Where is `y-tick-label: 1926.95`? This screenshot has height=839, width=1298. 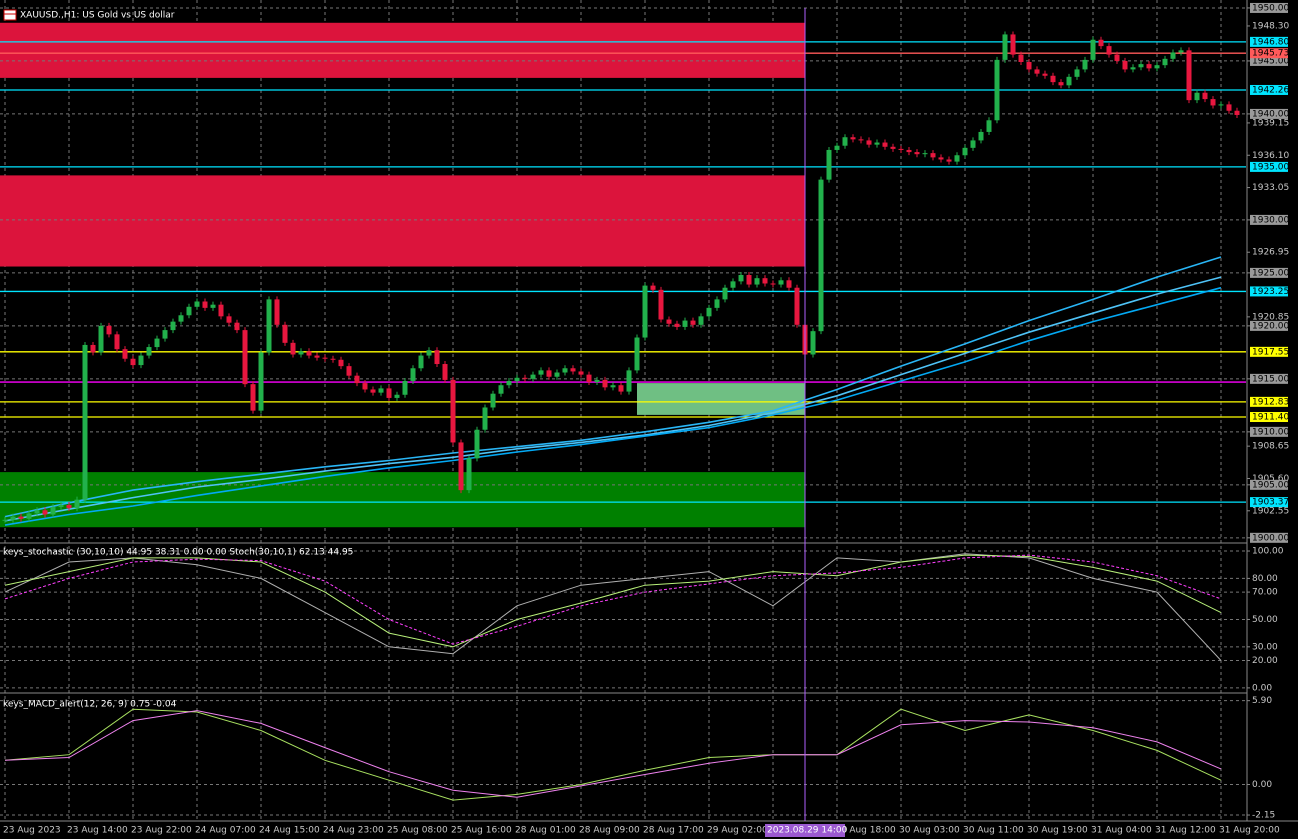
y-tick-label: 1926.95 is located at coordinates (1270, 253).